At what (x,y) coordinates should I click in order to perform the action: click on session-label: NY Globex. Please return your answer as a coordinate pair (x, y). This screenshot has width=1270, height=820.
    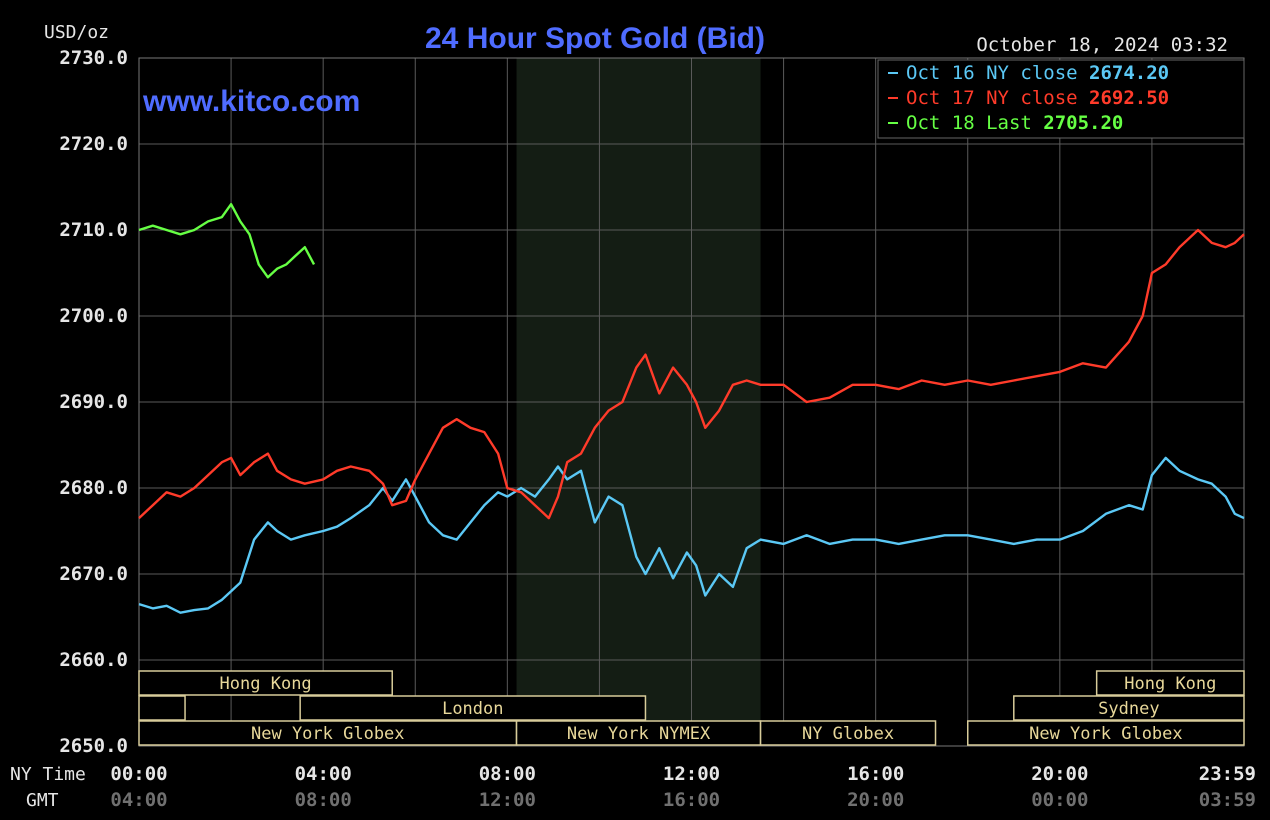
    Looking at the image, I should click on (848, 734).